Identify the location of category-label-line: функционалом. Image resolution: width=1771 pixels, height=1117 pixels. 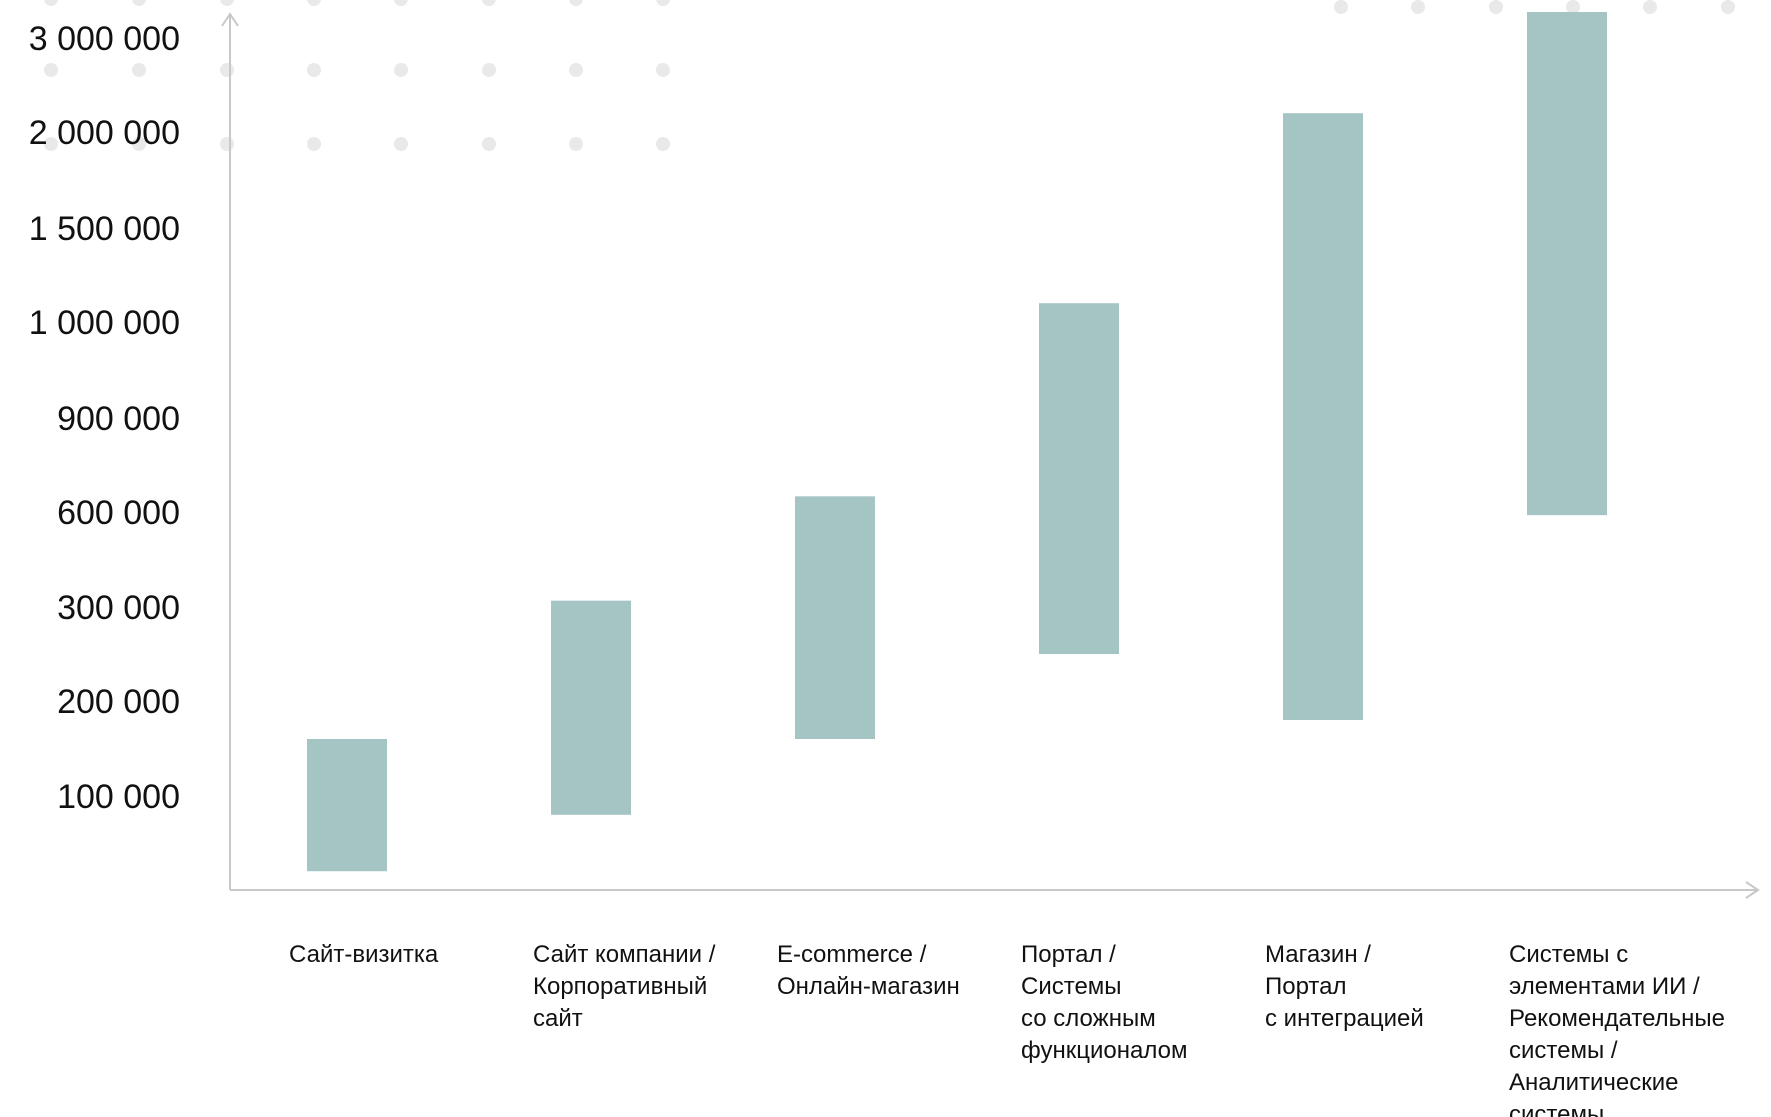
(1104, 1050).